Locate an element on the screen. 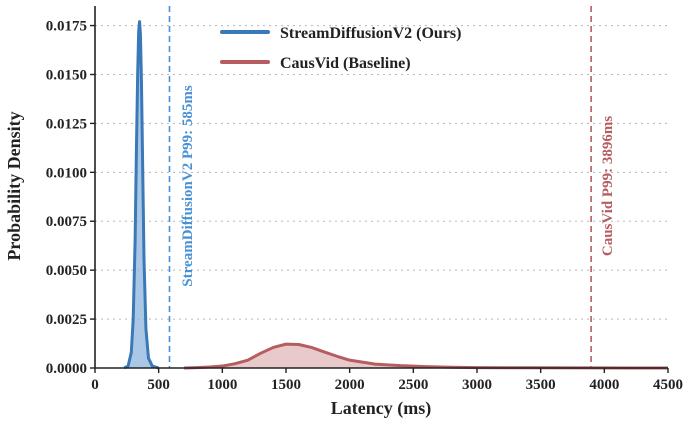 This screenshot has width=690, height=424. legend-label-streamdiffusionv2: StreamDiffusionV2 (Ours) is located at coordinates (370, 33).